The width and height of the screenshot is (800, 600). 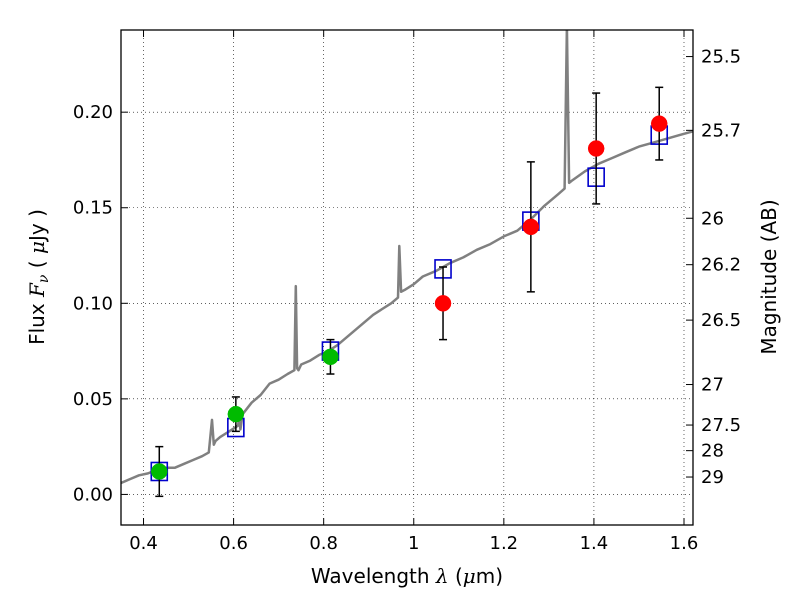 I want to click on magnitude-tick-label: 25.7, so click(x=721, y=130).